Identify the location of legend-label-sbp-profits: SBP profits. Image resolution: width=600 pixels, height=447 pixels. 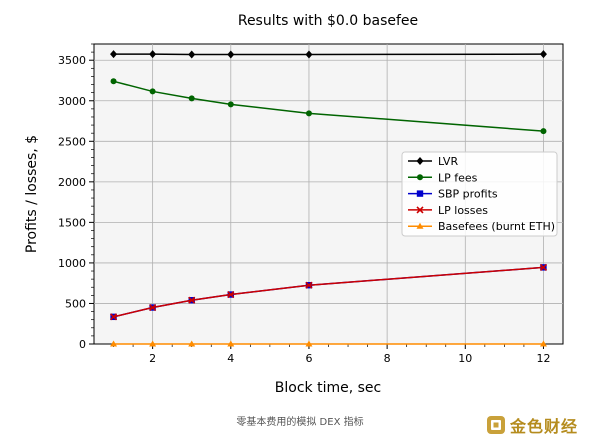
(468, 194).